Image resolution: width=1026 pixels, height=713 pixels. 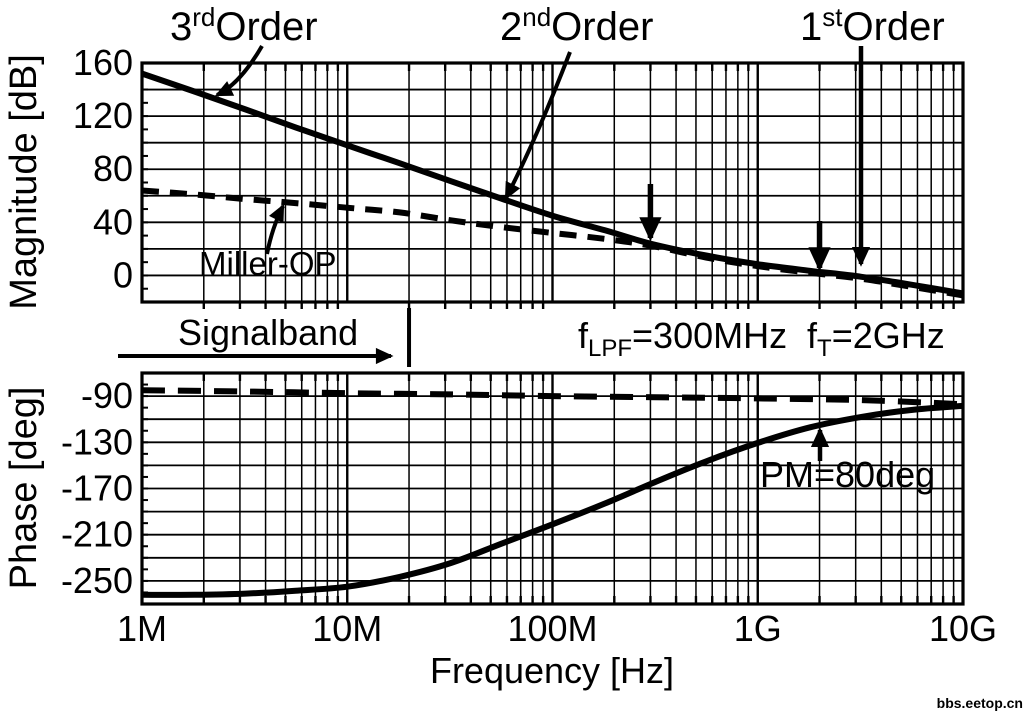 What do you see at coordinates (103, 115) in the screenshot?
I see `mag-ytick-label-120: 120` at bounding box center [103, 115].